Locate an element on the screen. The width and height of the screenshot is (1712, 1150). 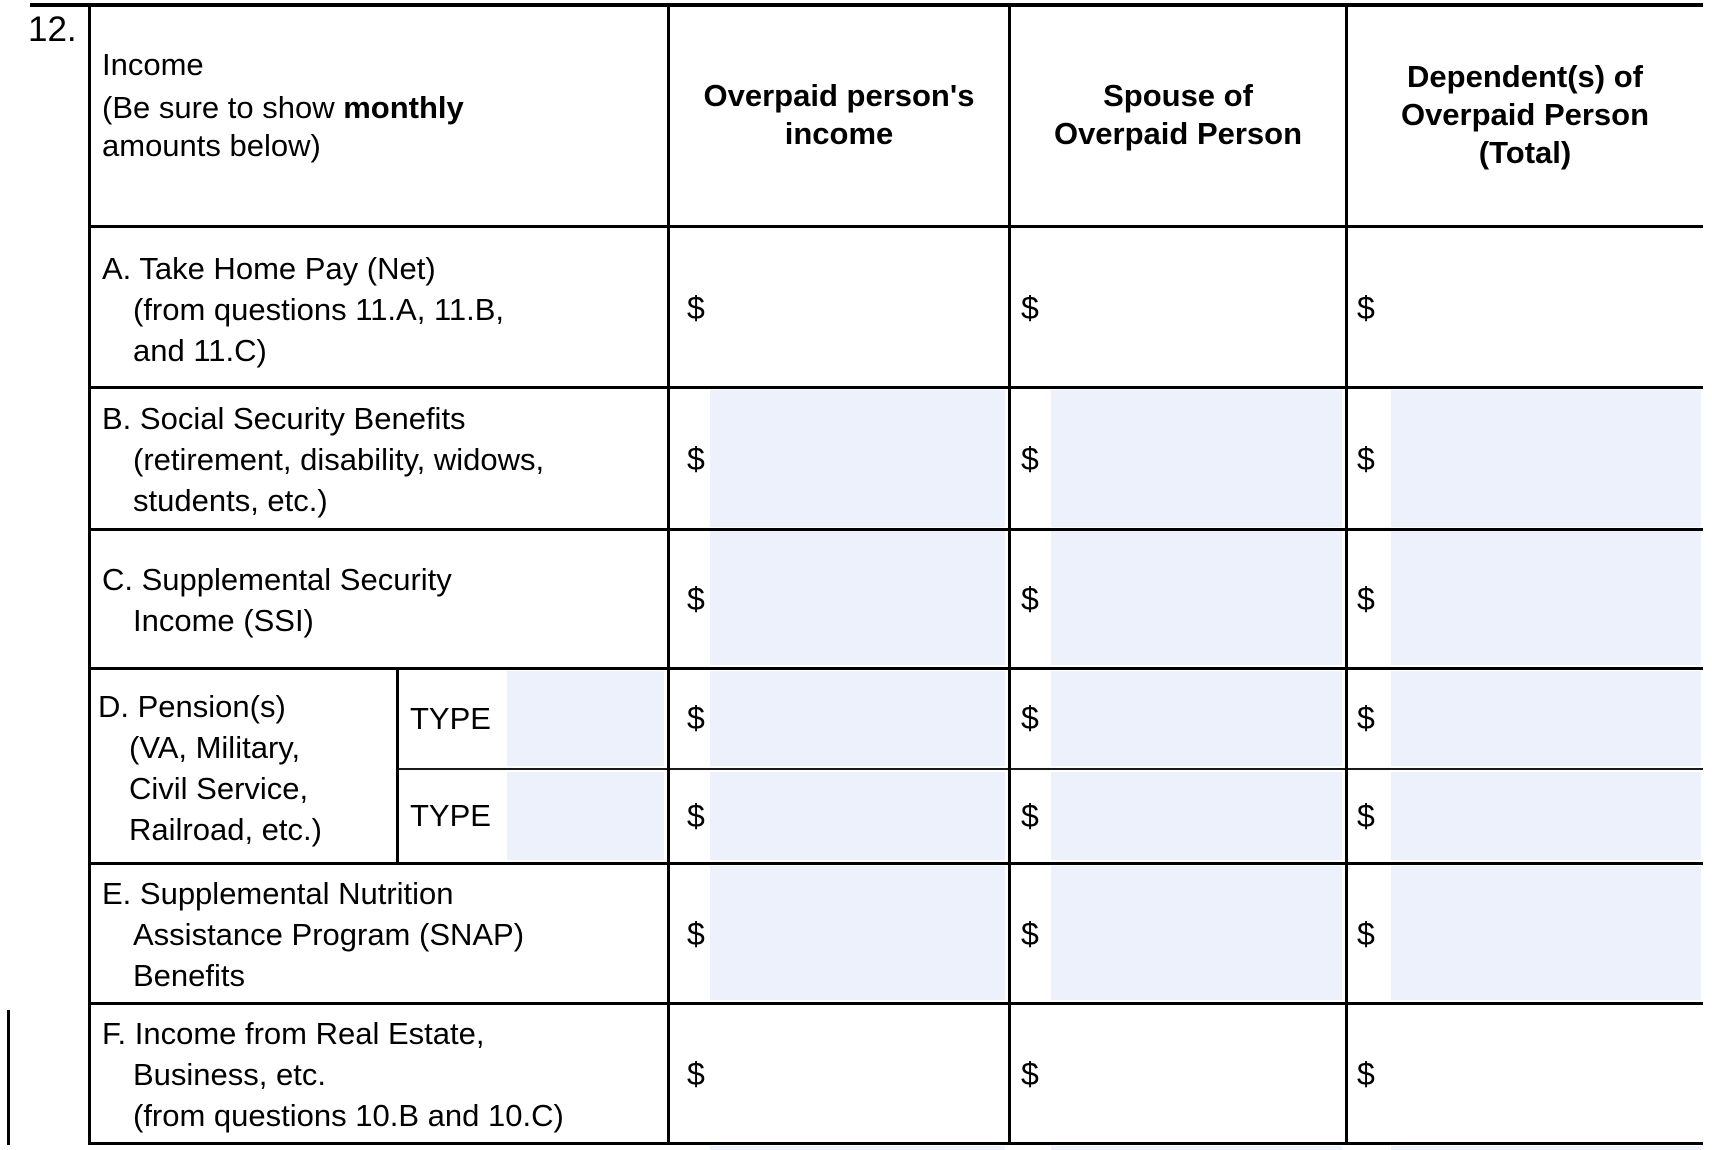
column-header-overpaid: Overpaid person's income is located at coordinates (839, 114).